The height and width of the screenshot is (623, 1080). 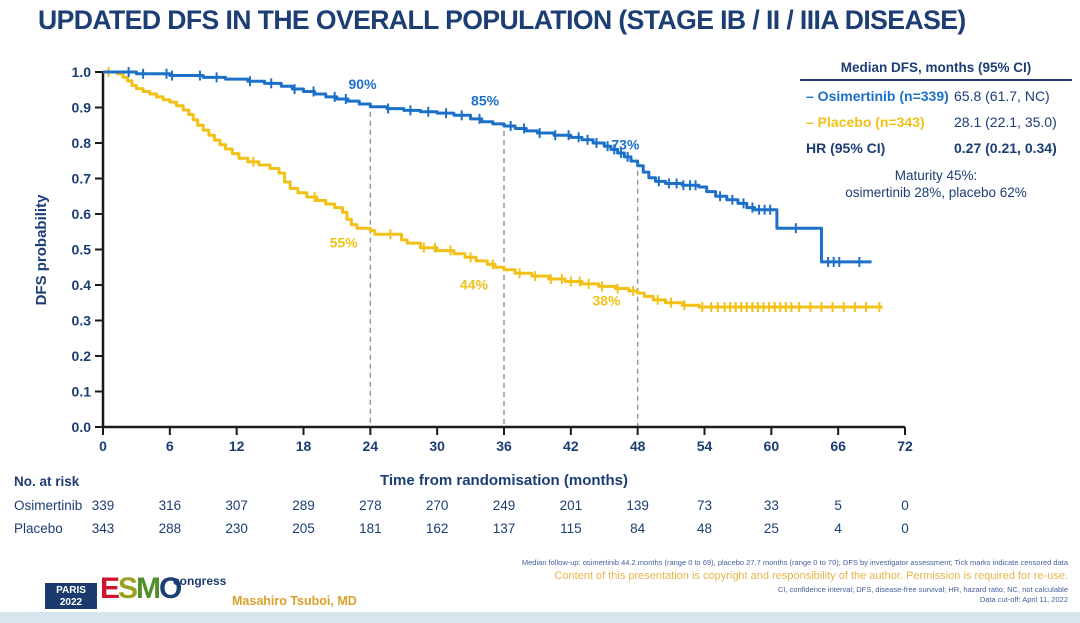 I want to click on at-risk-value: 4, so click(x=838, y=528).